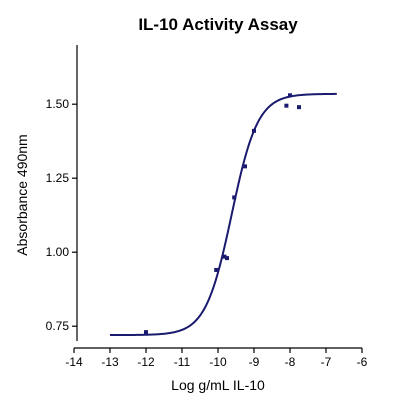  What do you see at coordinates (218, 24) in the screenshot?
I see `chart-title: IL-10 Activity Assay` at bounding box center [218, 24].